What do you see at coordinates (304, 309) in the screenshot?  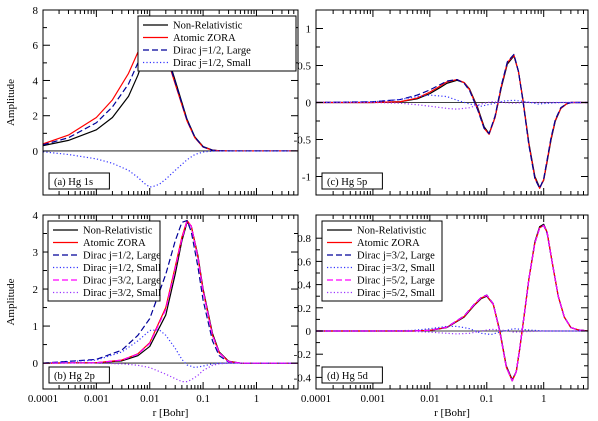 I see `y-tick-label: 0.2` at bounding box center [304, 309].